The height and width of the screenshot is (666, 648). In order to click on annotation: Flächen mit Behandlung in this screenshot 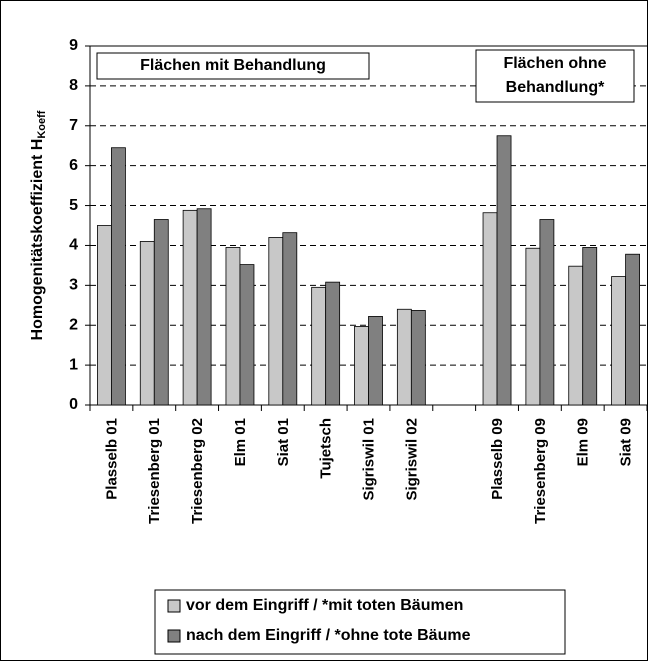, I will do `click(233, 65)`.